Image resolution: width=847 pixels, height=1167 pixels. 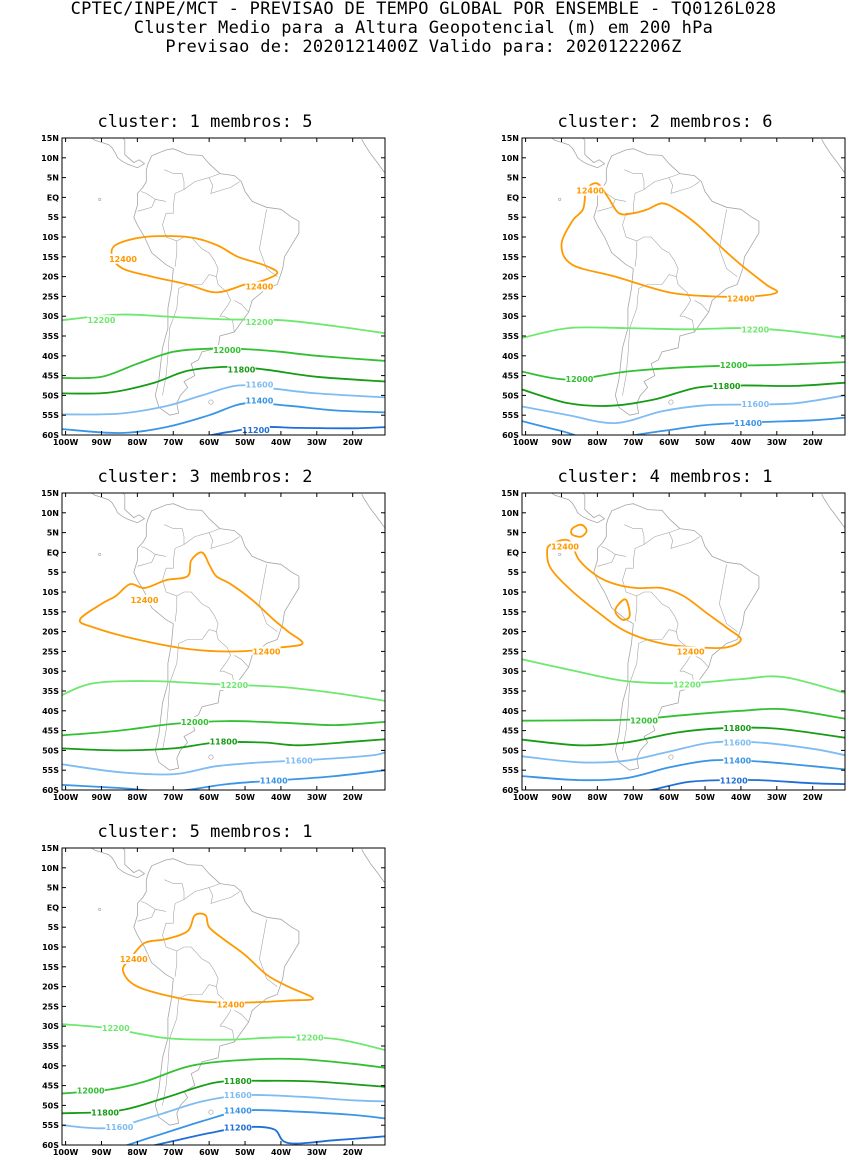 I want to click on contour-label-11800: 11800, so click(x=238, y=1081).